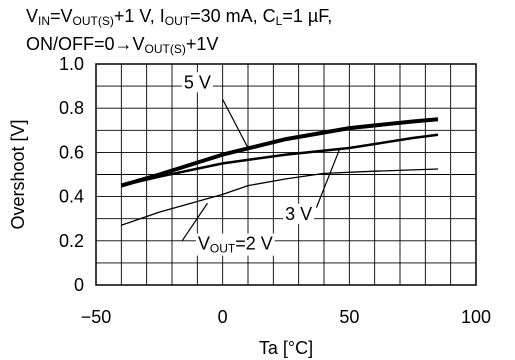 The height and width of the screenshot is (360, 515). I want to click on series-label: 5 V, so click(197, 82).